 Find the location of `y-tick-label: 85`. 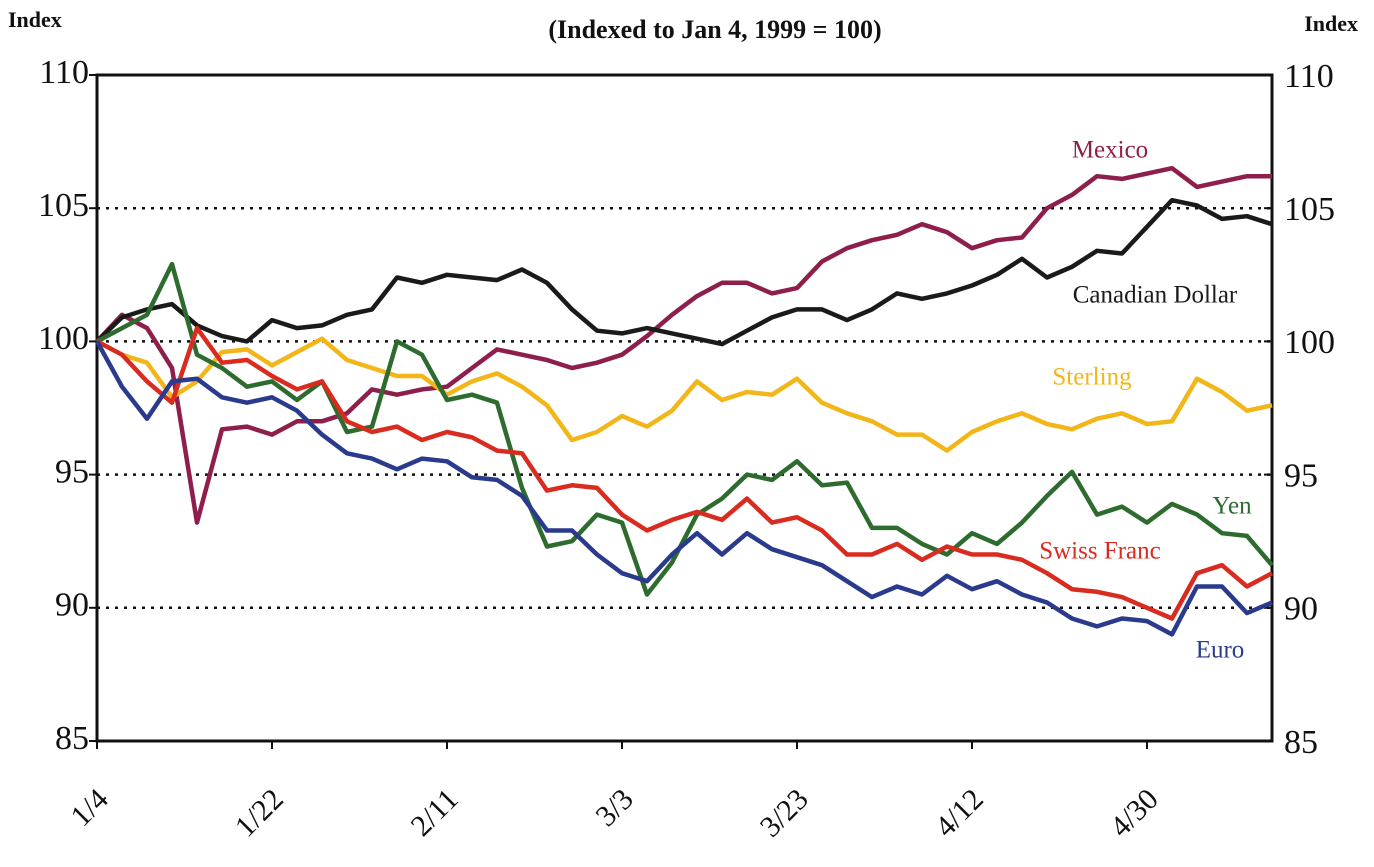

y-tick-label: 85 is located at coordinates (72, 738).